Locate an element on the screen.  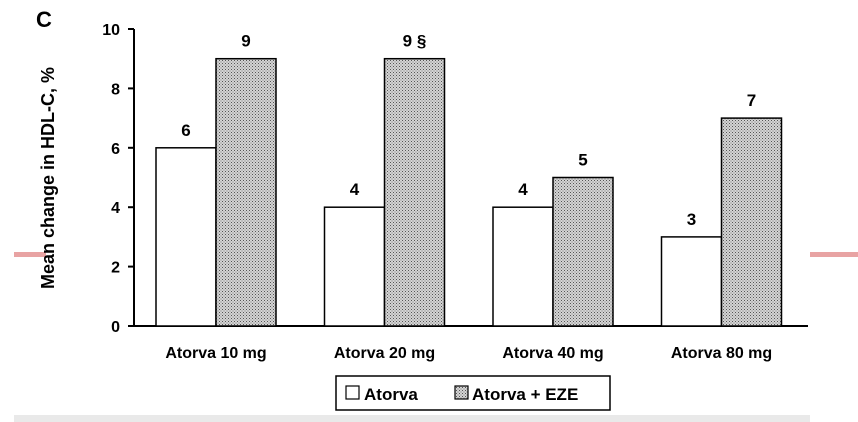
legend-label-atorva-eze: Atorva + EZE is located at coordinates (525, 394).